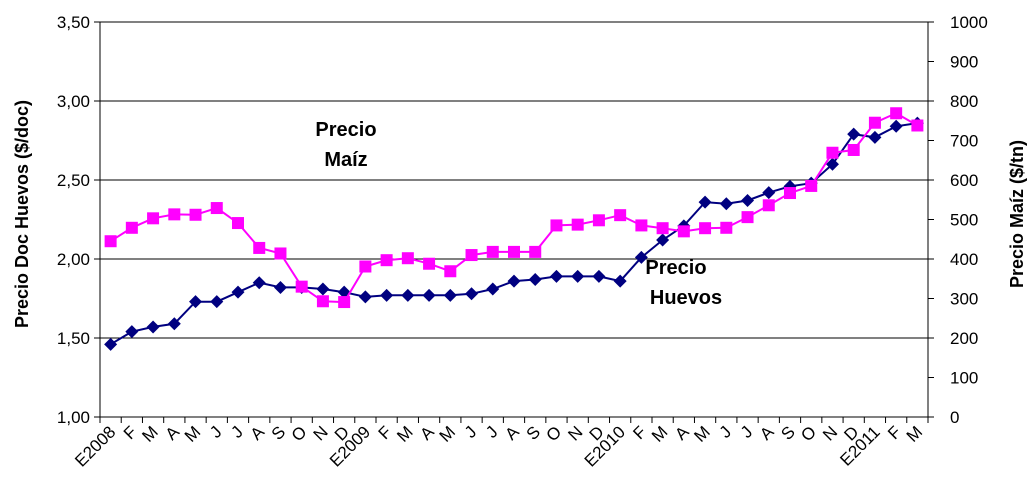  I want to click on left-tick-label: 1,50, so click(73, 338).